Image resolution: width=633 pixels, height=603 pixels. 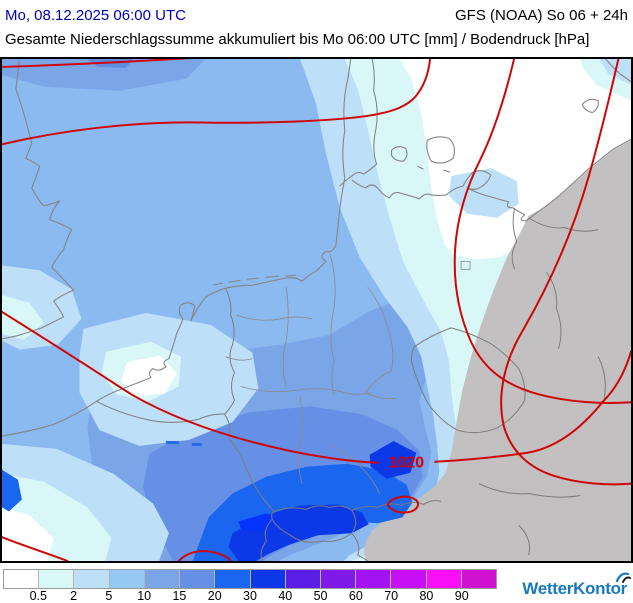 What do you see at coordinates (574, 588) in the screenshot?
I see `logo-text: WetterKontor` at bounding box center [574, 588].